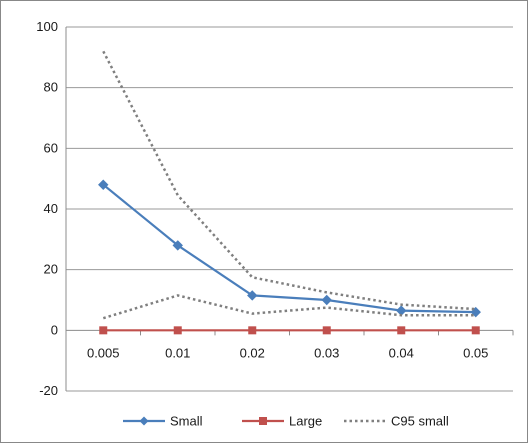 This screenshot has width=528, height=444. I want to click on y-tick-label: 80, so click(51, 87).